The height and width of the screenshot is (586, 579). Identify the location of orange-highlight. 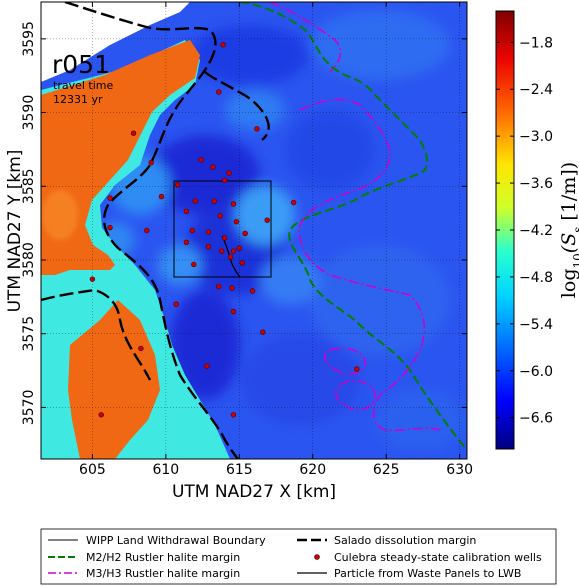
(60, 215).